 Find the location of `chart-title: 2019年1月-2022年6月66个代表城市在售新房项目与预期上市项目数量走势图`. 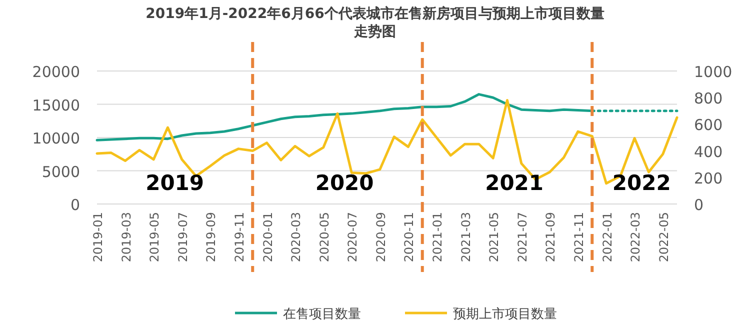

chart-title: 2019年1月-2022年6月66个代表城市在售新房项目与预期上市项目数量走势图 is located at coordinates (375, 22).